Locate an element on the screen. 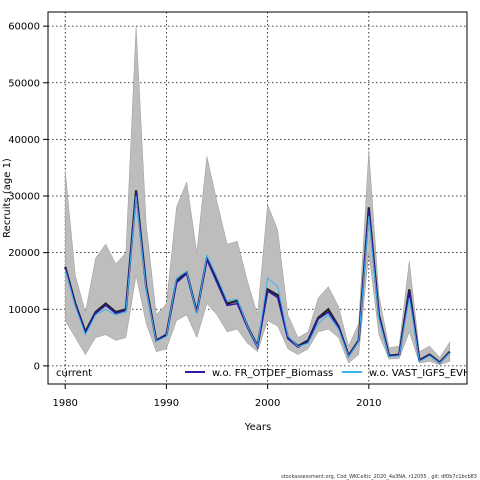 This screenshot has width=480, height=480. x-tick-label: 2000 is located at coordinates (267, 403).